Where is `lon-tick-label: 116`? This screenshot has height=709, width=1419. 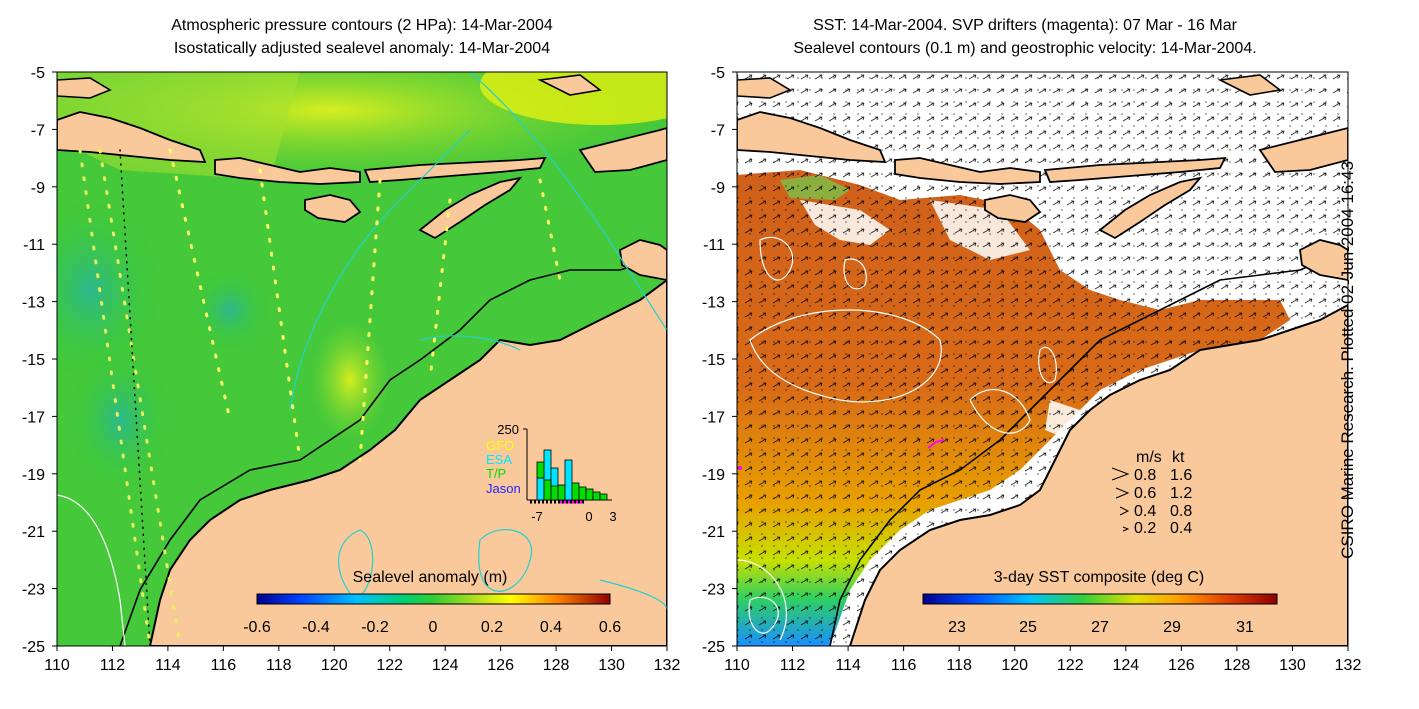 lon-tick-label: 116 is located at coordinates (904, 665).